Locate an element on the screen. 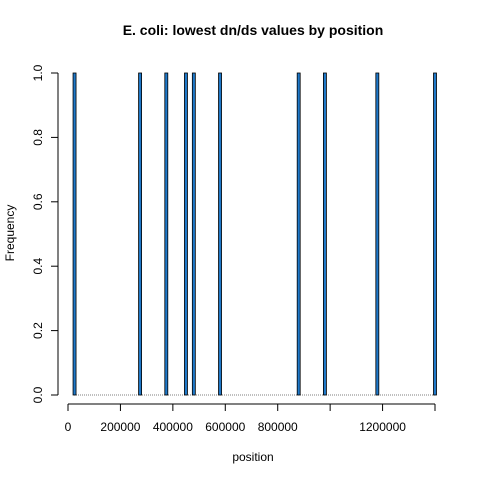 The height and width of the screenshot is (480, 480). y-tick-label: 0.0 is located at coordinates (38, 394).